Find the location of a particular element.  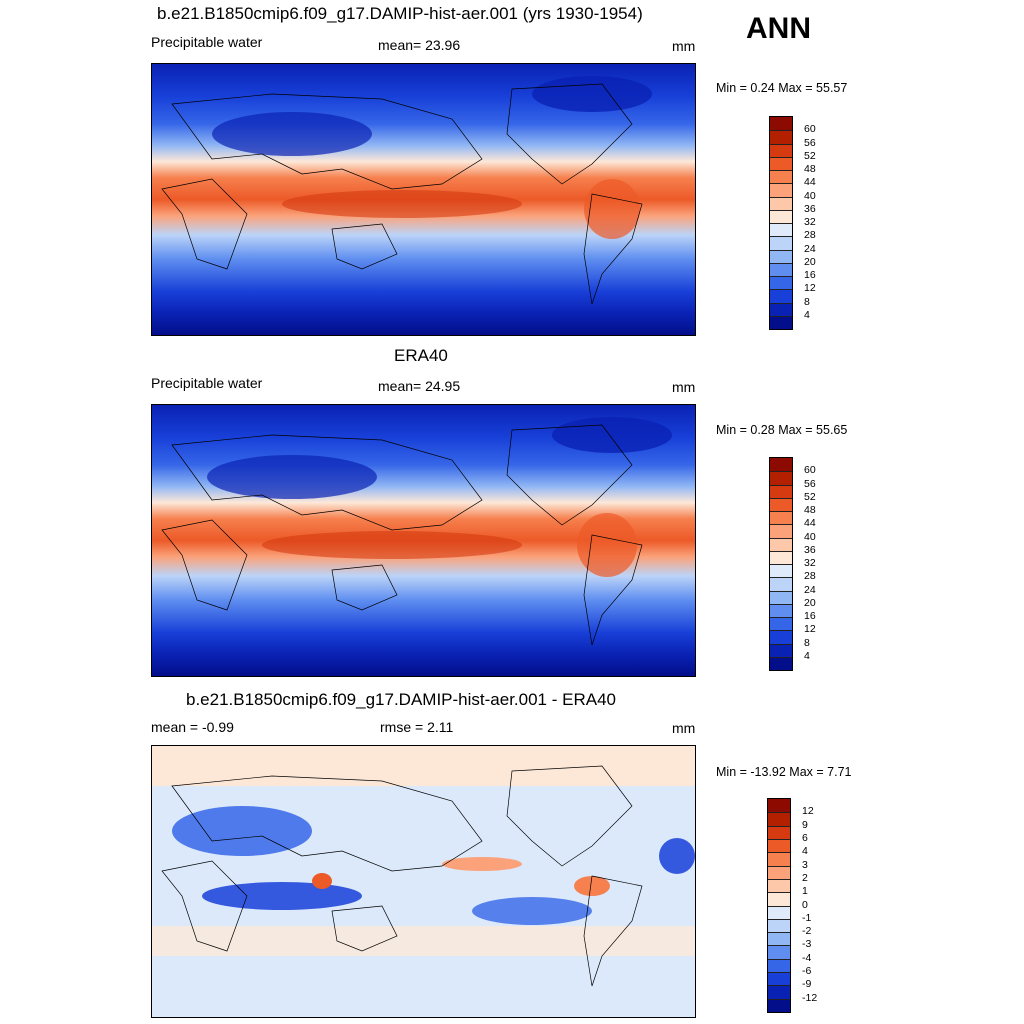

panel2-colorbar is located at coordinates (781, 564).